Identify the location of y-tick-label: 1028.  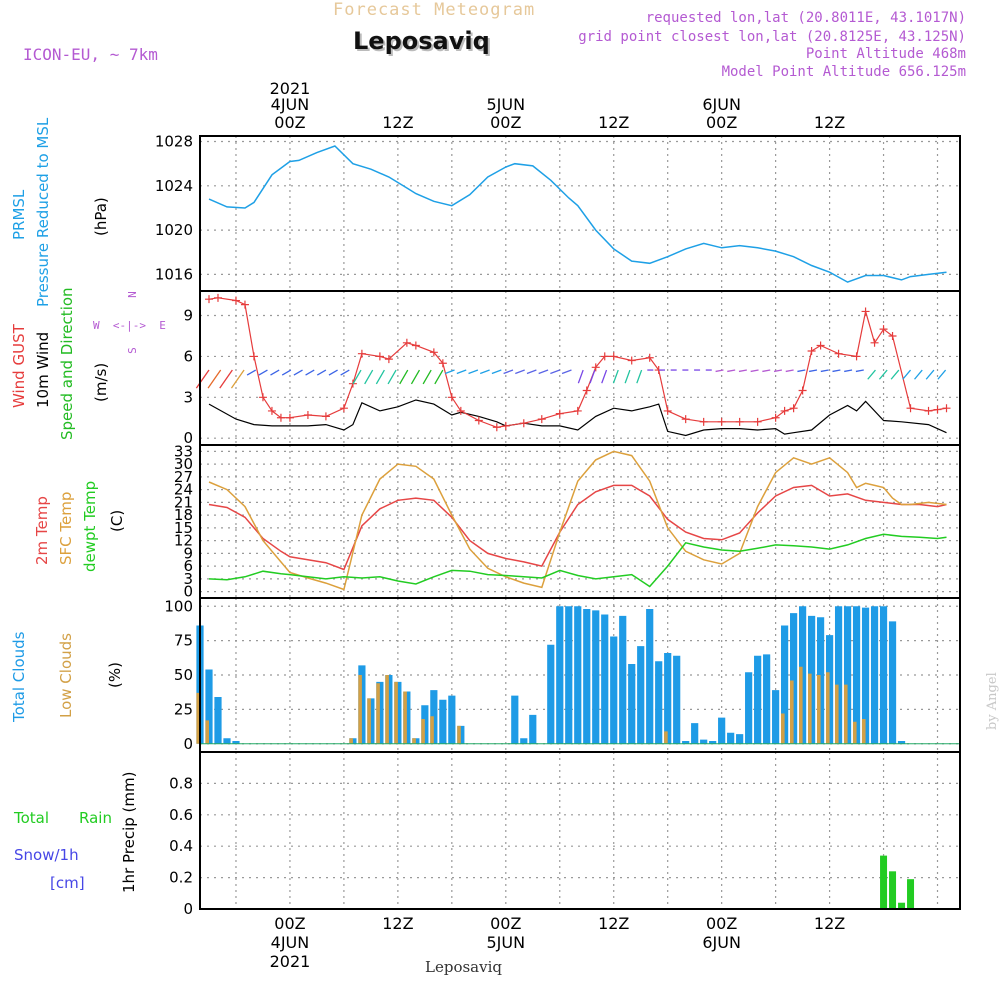
(174, 142).